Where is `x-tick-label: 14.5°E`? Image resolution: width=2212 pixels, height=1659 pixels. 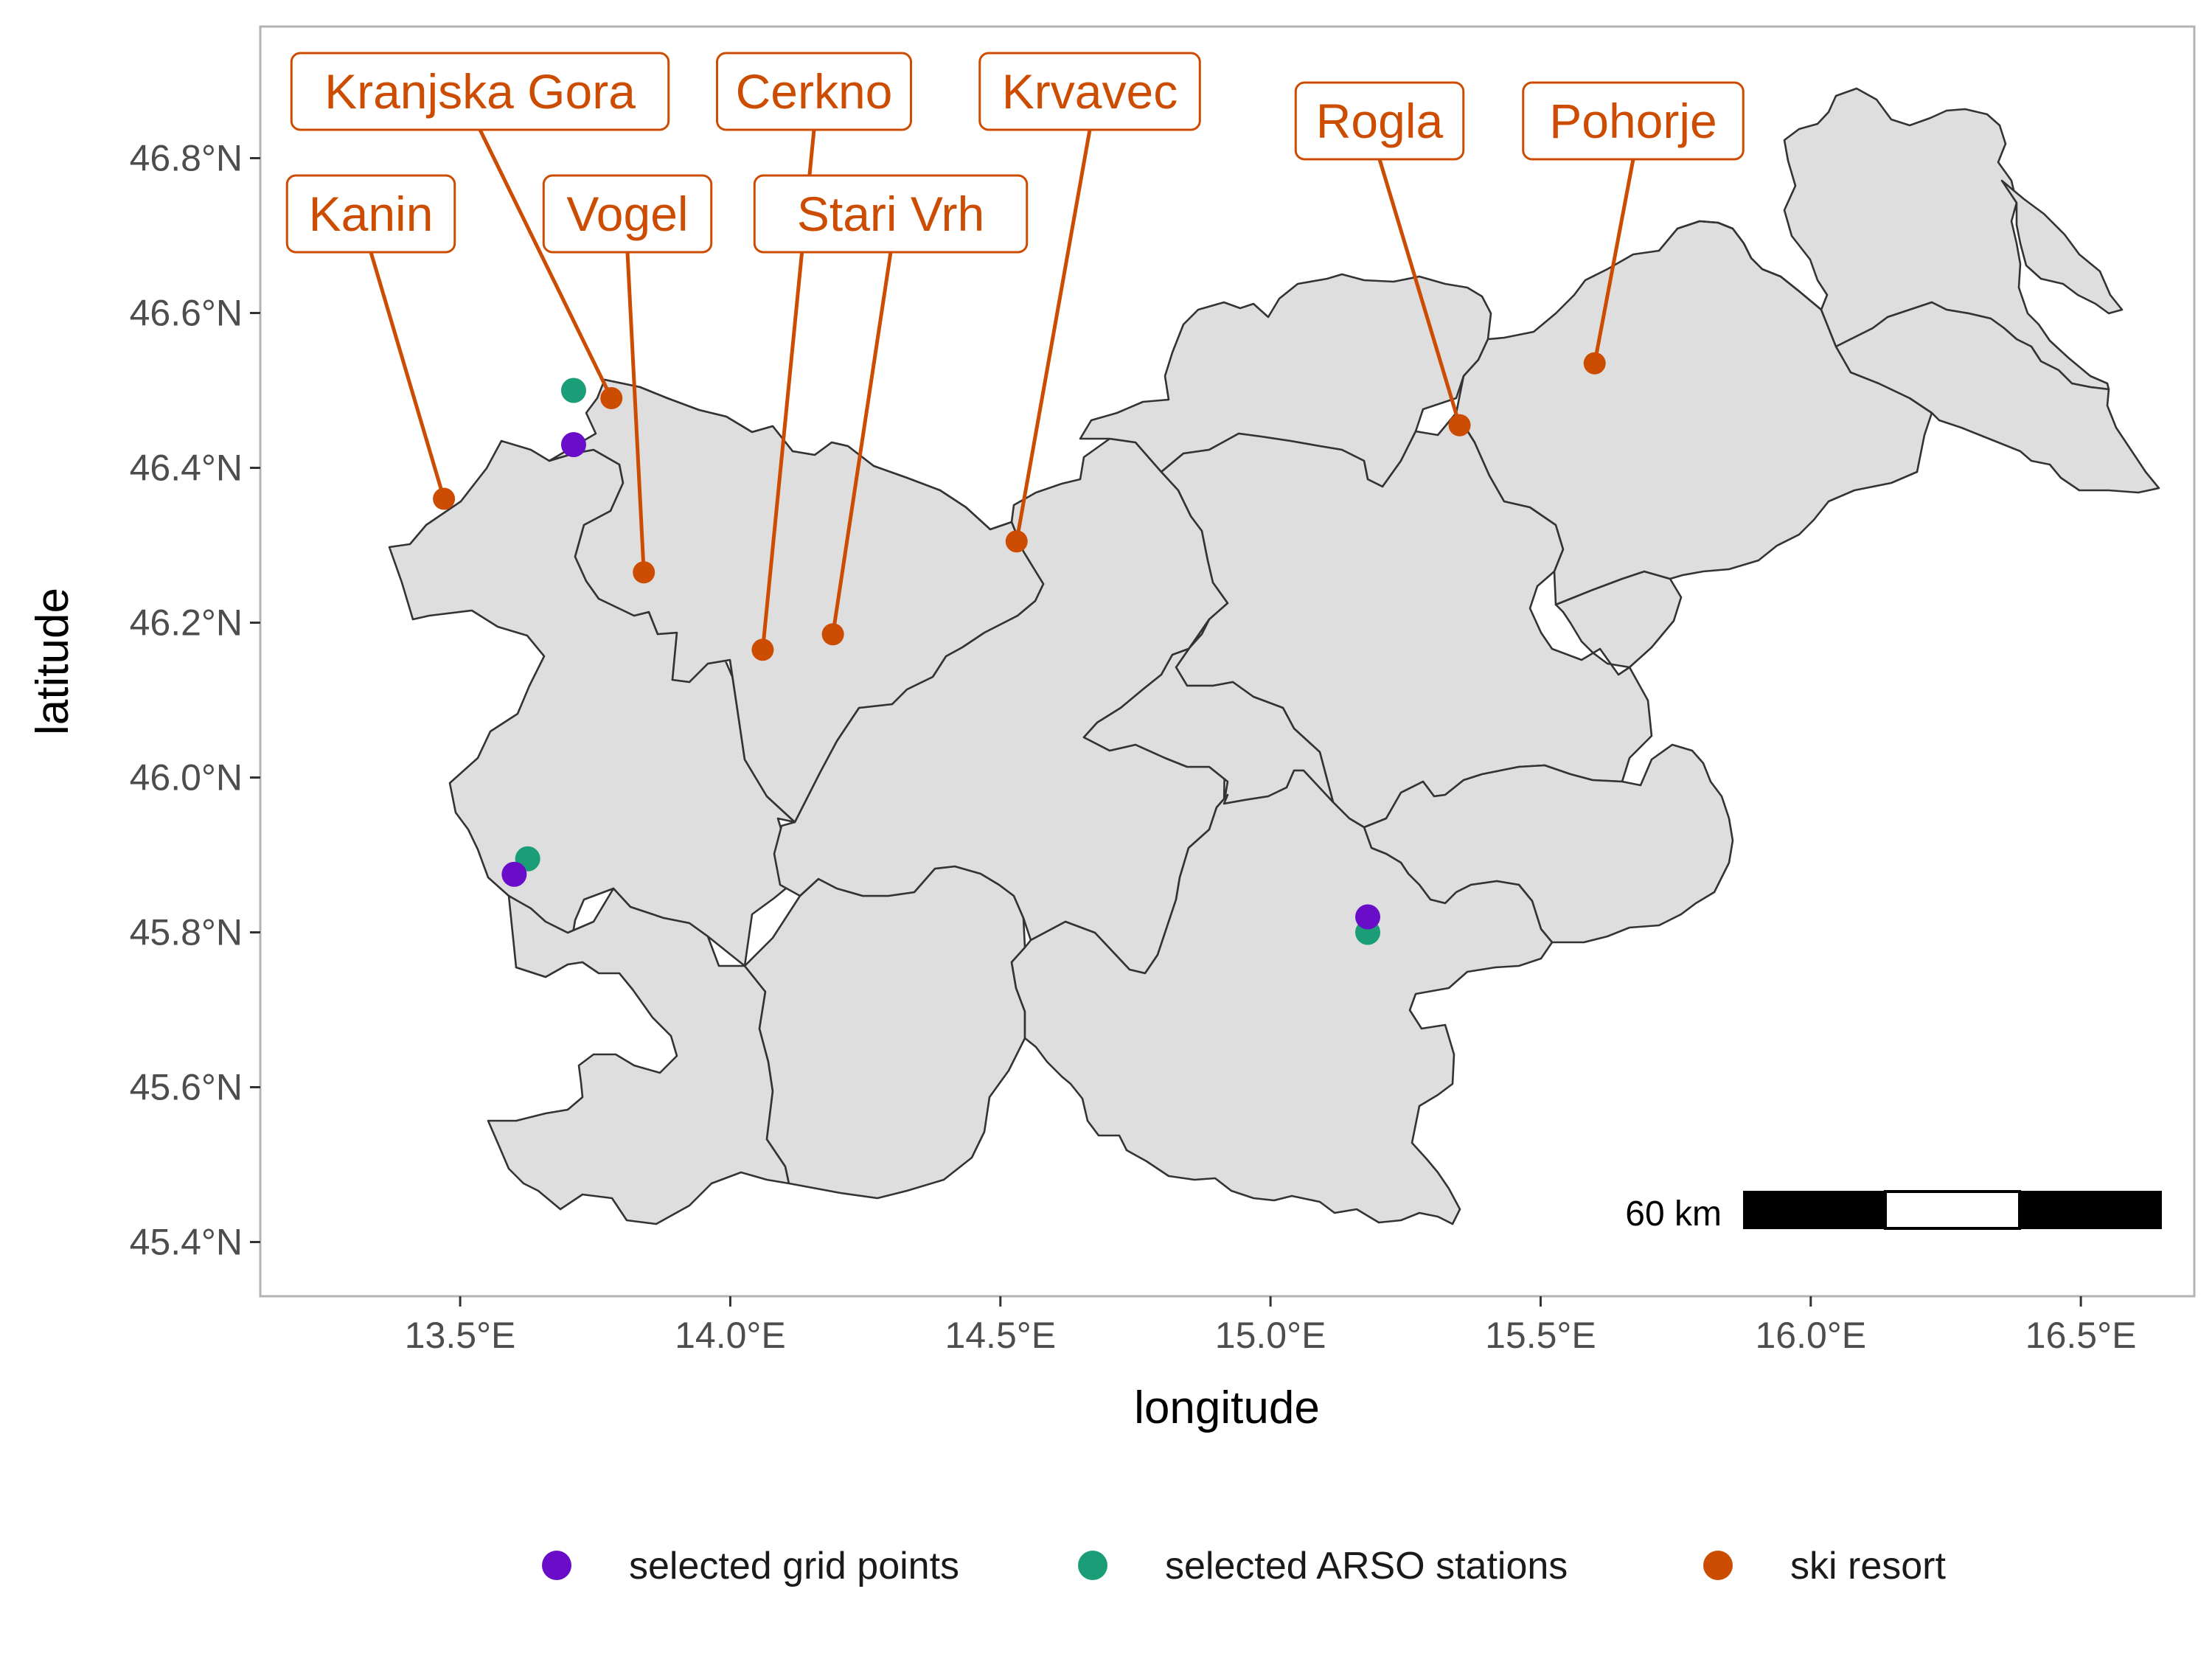 x-tick-label: 14.5°E is located at coordinates (1000, 1335).